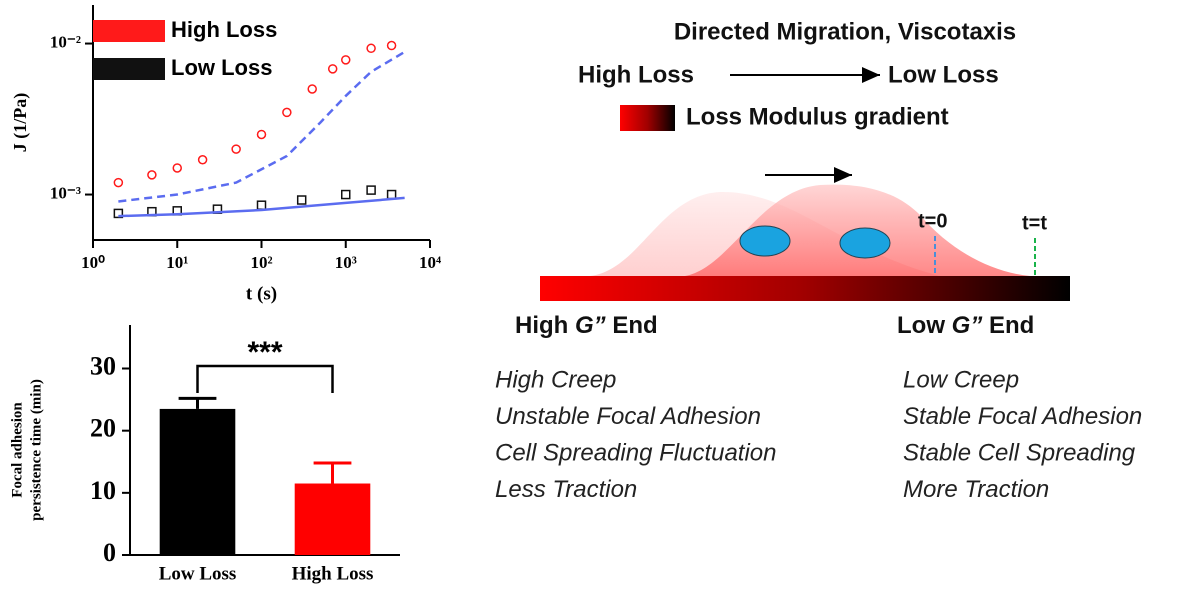 The image size is (1200, 589). Describe the element at coordinates (224, 29) in the screenshot. I see `legend-label: High Loss` at that location.